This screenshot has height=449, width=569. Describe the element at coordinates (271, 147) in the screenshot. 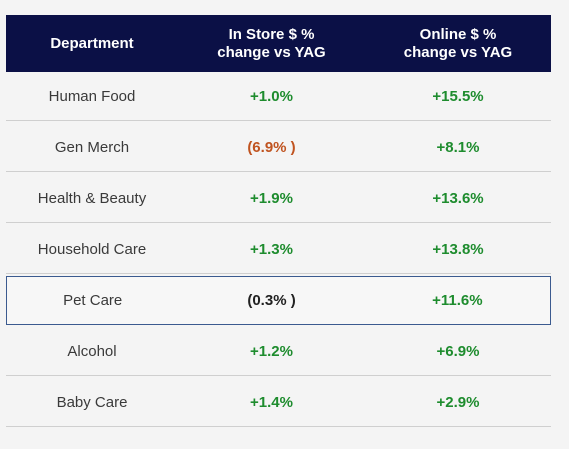

I see `in-store-change-cell: (6.9% )` at that location.